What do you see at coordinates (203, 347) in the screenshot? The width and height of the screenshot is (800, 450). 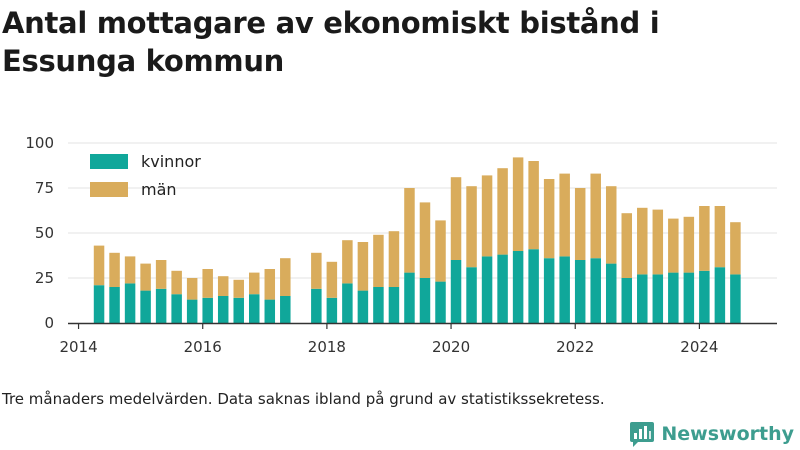 I see `x-tick-label: 2016` at bounding box center [203, 347].